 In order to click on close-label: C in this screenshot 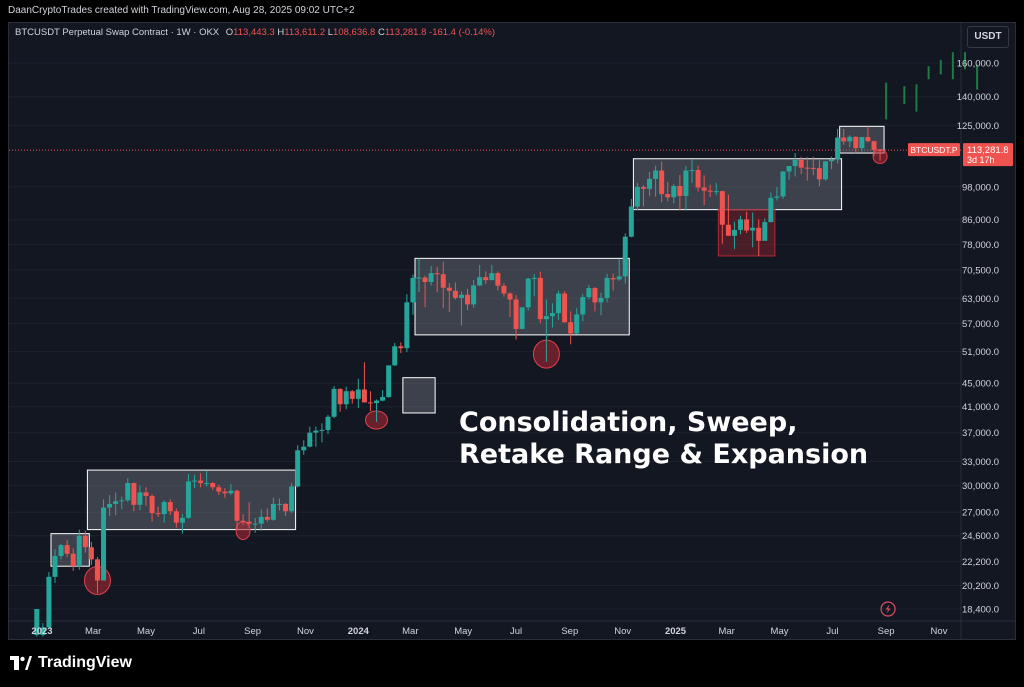, I will do `click(381, 32)`.